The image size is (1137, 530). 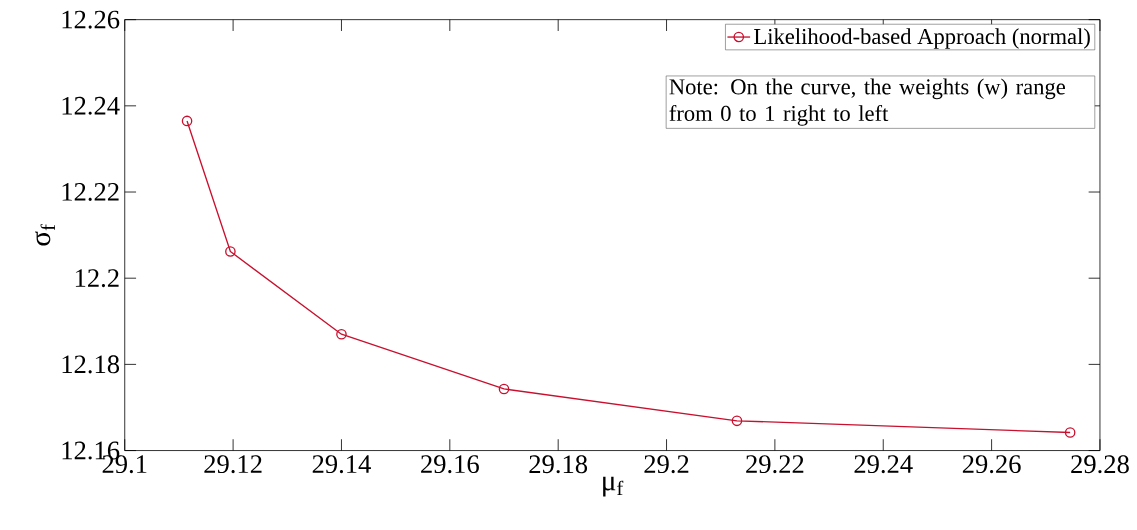 What do you see at coordinates (45, 235) in the screenshot?
I see `y-axis-title: σ$_{f}$` at bounding box center [45, 235].